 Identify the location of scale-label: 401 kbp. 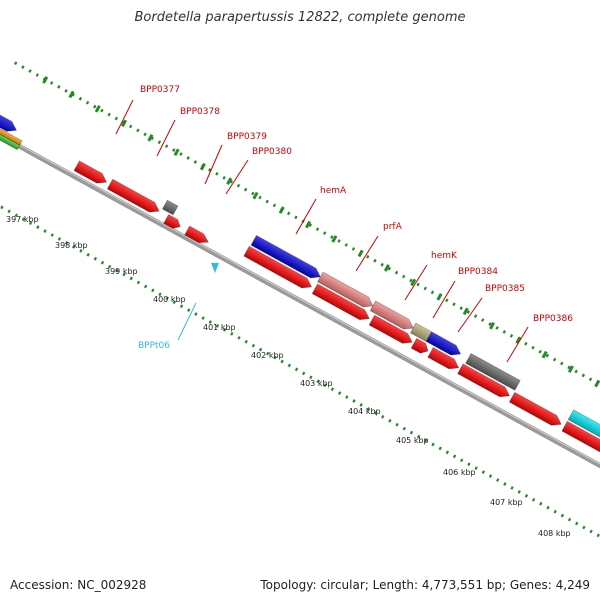
(219, 327).